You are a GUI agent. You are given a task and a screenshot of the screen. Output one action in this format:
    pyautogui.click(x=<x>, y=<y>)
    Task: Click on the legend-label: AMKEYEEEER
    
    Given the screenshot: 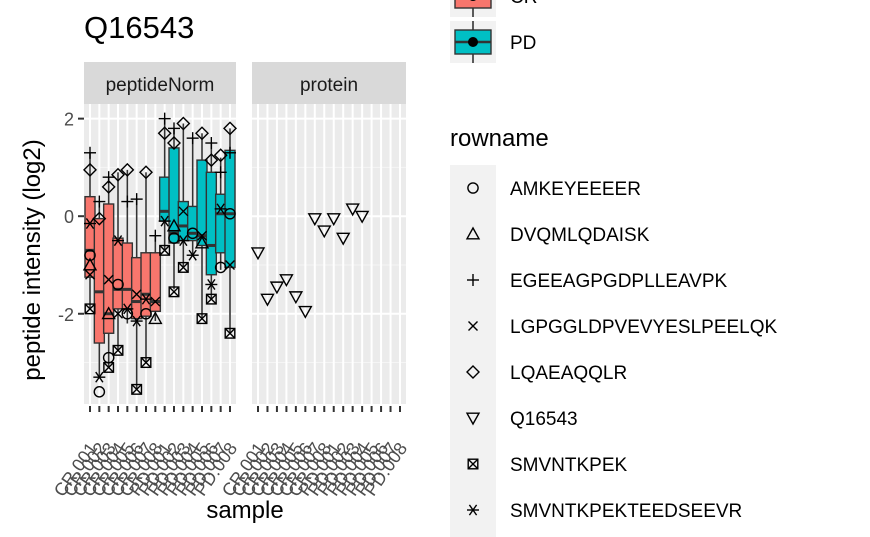 What is the action you would take?
    pyautogui.click(x=575, y=189)
    